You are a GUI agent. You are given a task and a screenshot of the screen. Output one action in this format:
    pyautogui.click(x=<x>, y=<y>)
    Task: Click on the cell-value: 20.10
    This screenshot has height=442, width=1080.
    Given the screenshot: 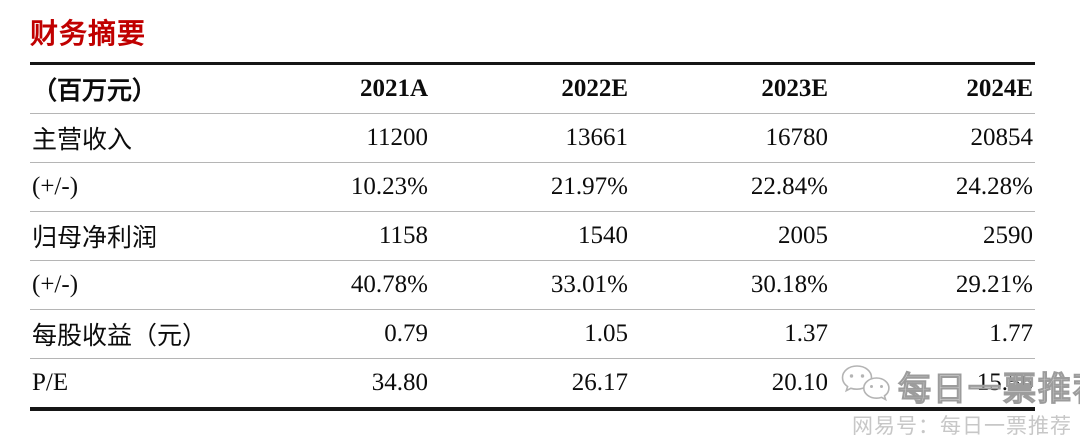 What is the action you would take?
    pyautogui.click(x=799, y=382)
    